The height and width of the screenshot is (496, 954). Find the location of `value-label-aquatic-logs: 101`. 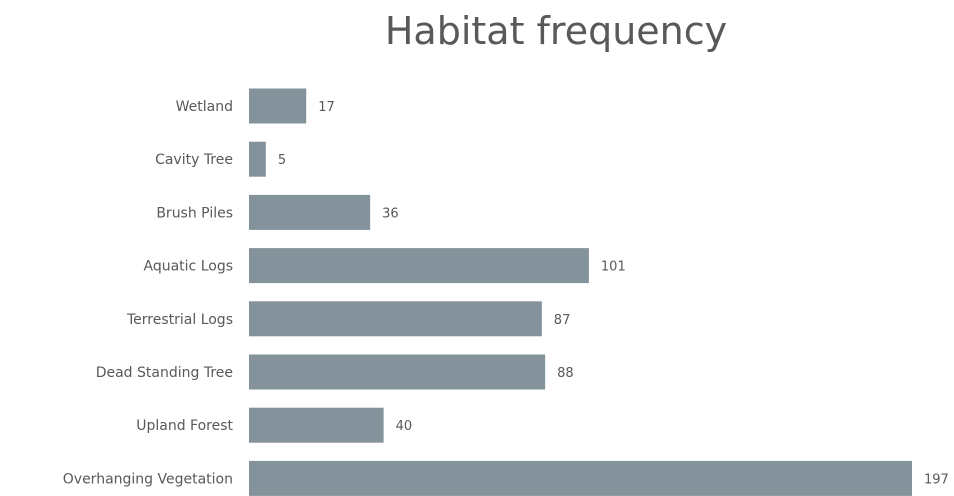

value-label-aquatic-logs: 101 is located at coordinates (613, 267).